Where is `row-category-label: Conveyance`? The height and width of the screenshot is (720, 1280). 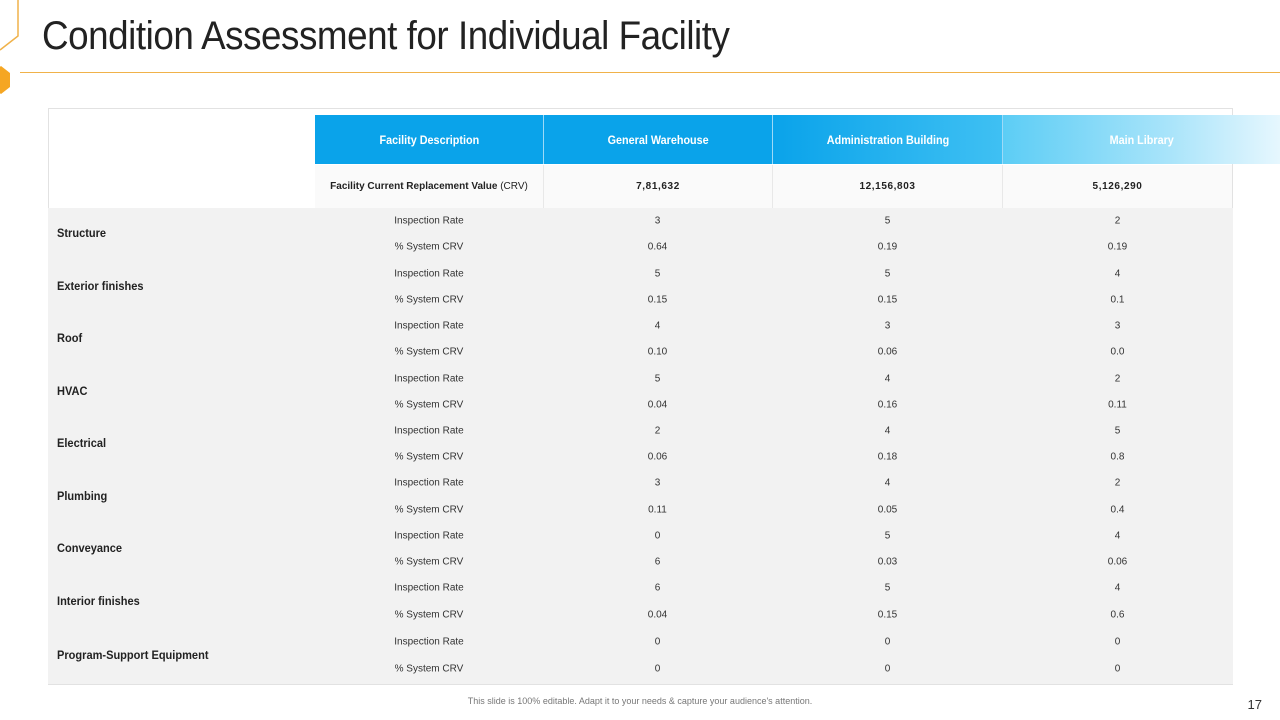 row-category-label: Conveyance is located at coordinates (90, 548).